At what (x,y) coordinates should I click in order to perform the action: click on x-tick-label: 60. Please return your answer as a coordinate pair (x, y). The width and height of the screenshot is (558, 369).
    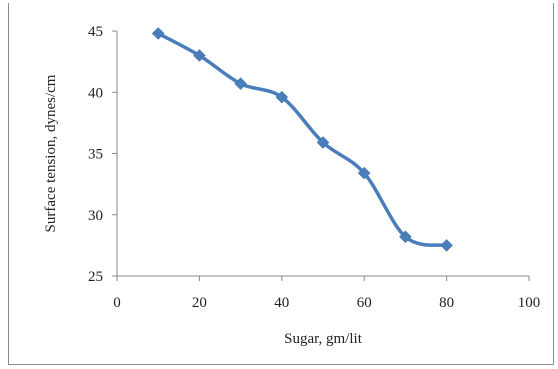
    Looking at the image, I should click on (364, 303).